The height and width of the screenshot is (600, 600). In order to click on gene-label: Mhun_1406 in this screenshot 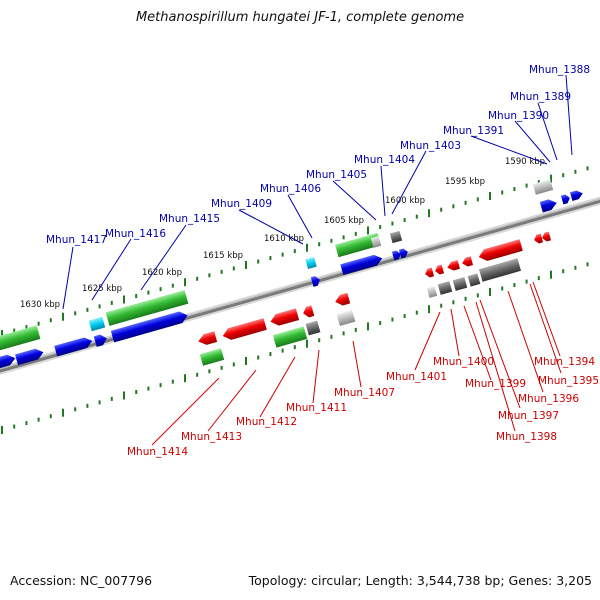, I will do `click(290, 189)`.